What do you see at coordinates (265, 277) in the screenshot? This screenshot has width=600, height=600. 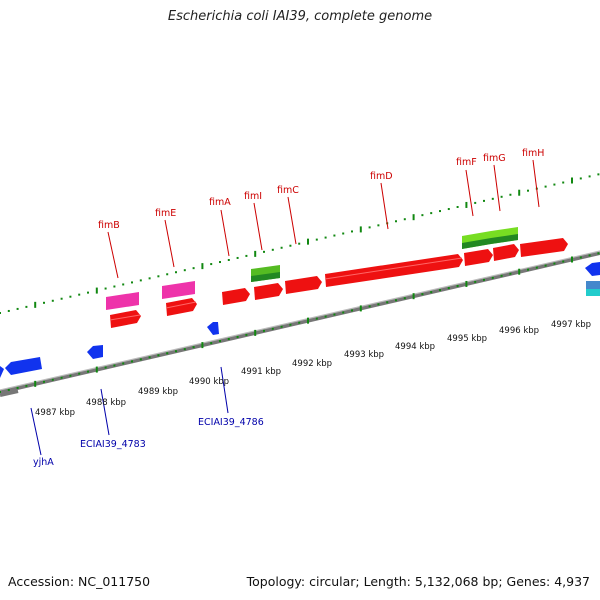 I see `feature-green-1-dark` at bounding box center [265, 277].